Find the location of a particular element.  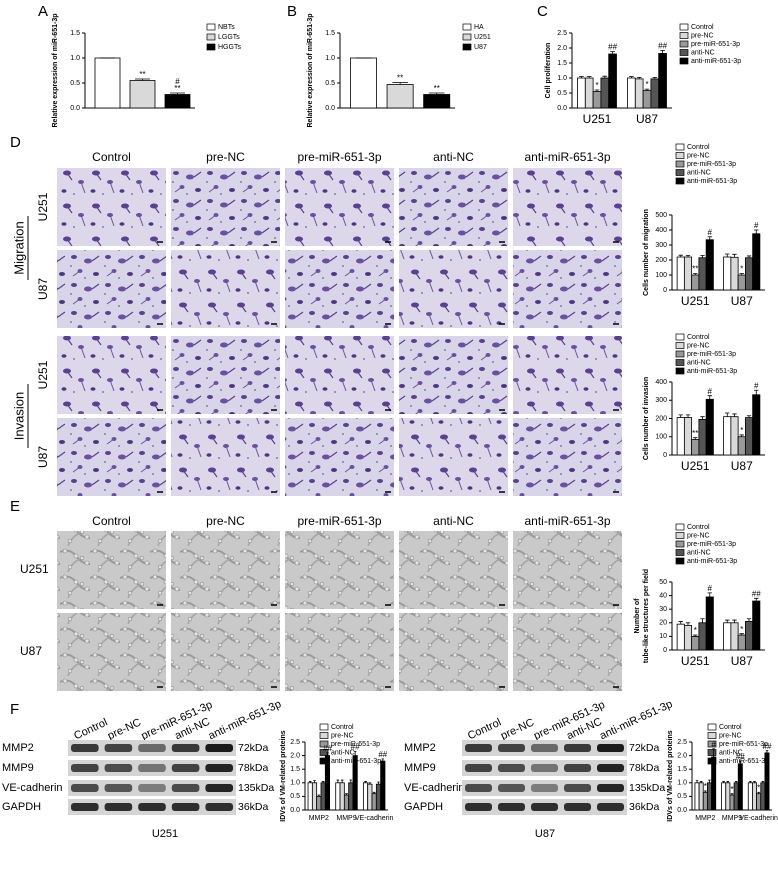

x-tick-label: VE-cadherin is located at coordinates (374, 818).